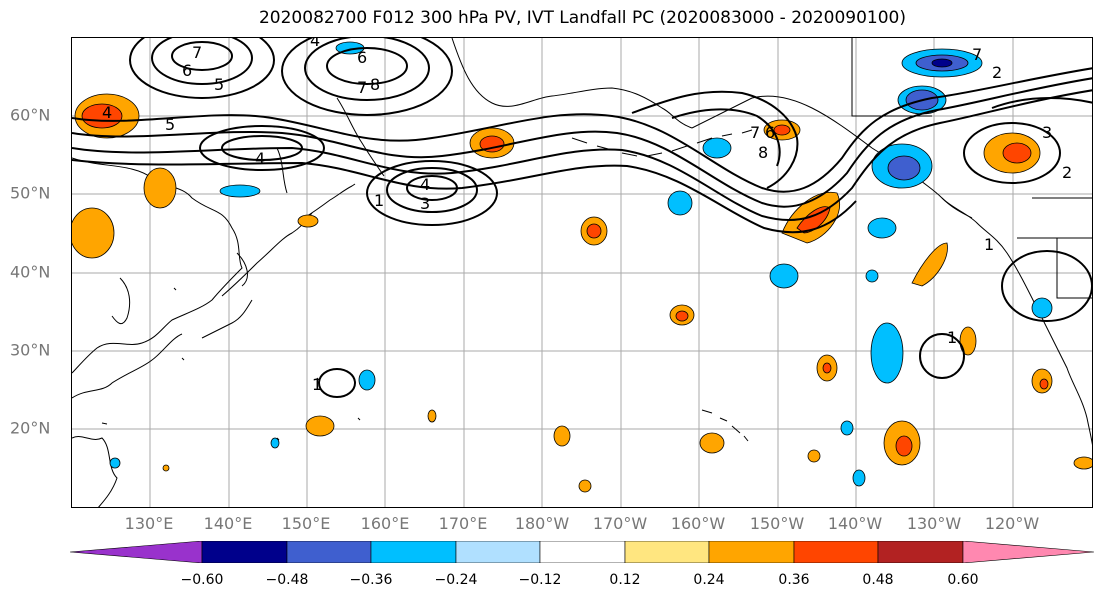  I want to click on lon-label: 130°W, so click(934, 523).